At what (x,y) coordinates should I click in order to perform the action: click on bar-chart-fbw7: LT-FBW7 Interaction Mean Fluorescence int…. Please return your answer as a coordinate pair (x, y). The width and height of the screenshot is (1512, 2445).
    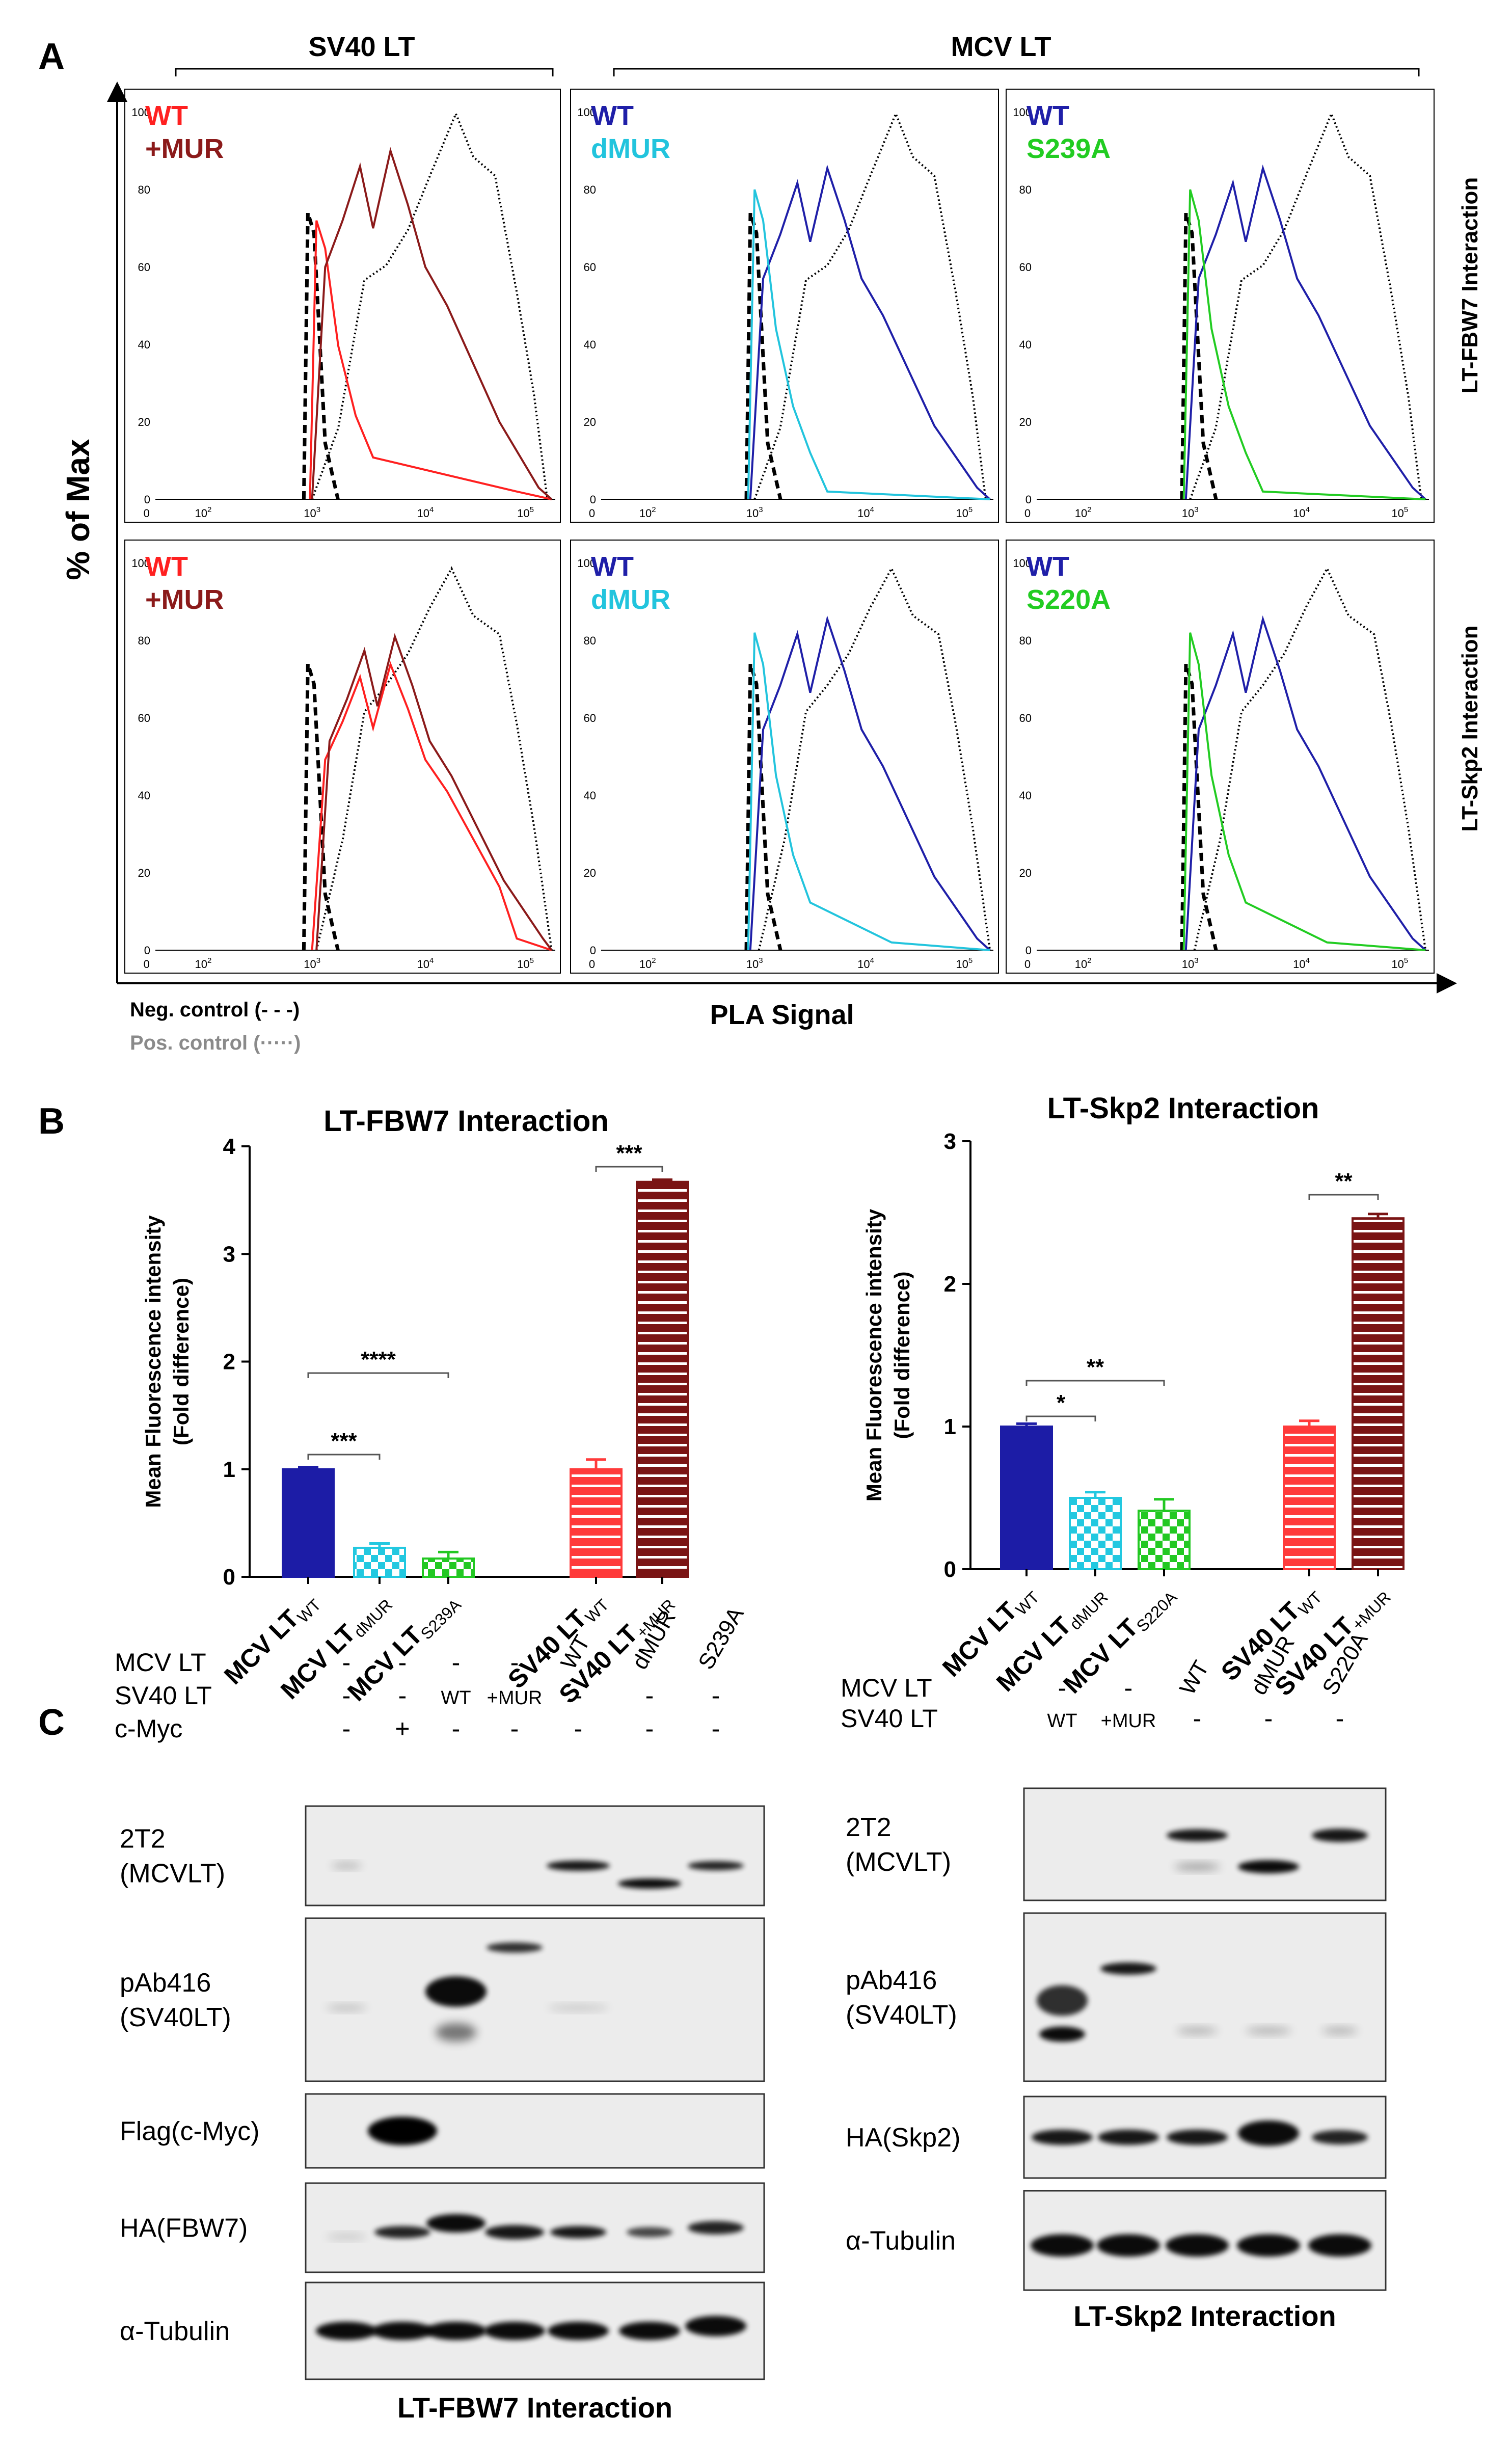
    Looking at the image, I should click on (415, 1408).